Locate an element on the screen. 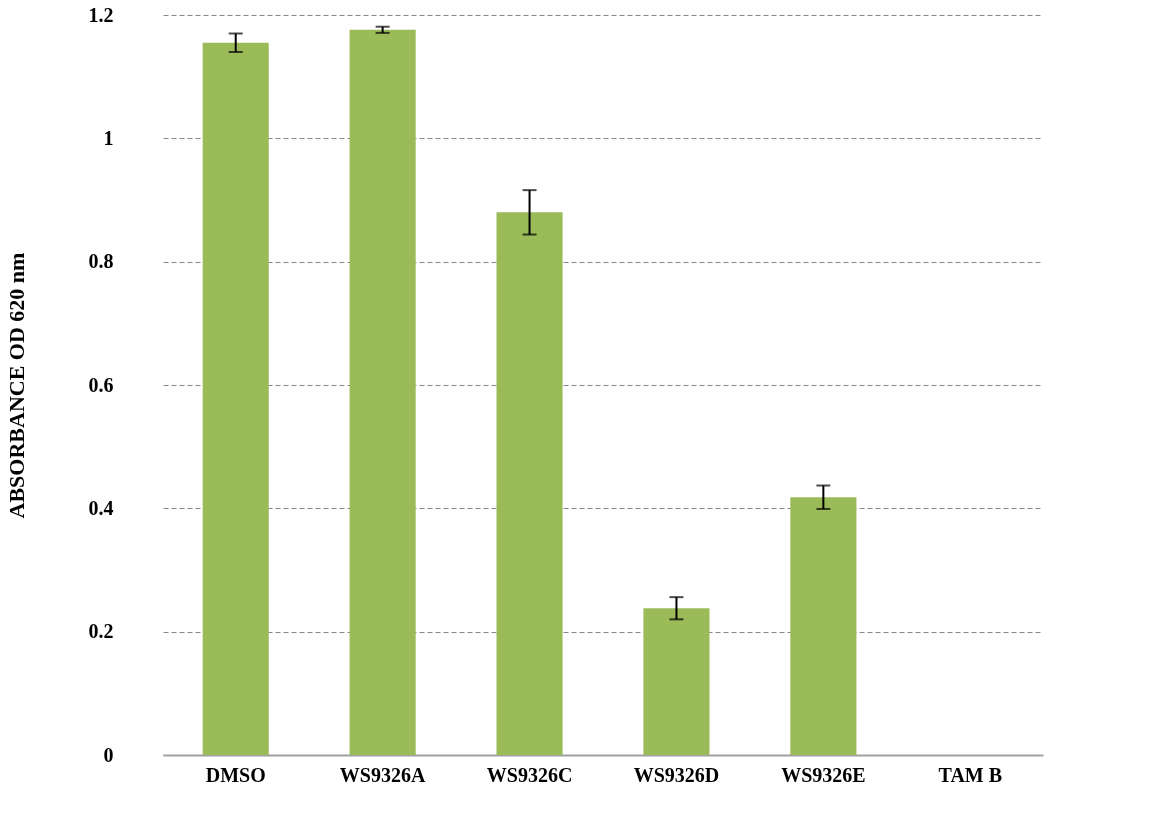 This screenshot has width=1174, height=829. y-tick-label: 0.2 is located at coordinates (101, 631).